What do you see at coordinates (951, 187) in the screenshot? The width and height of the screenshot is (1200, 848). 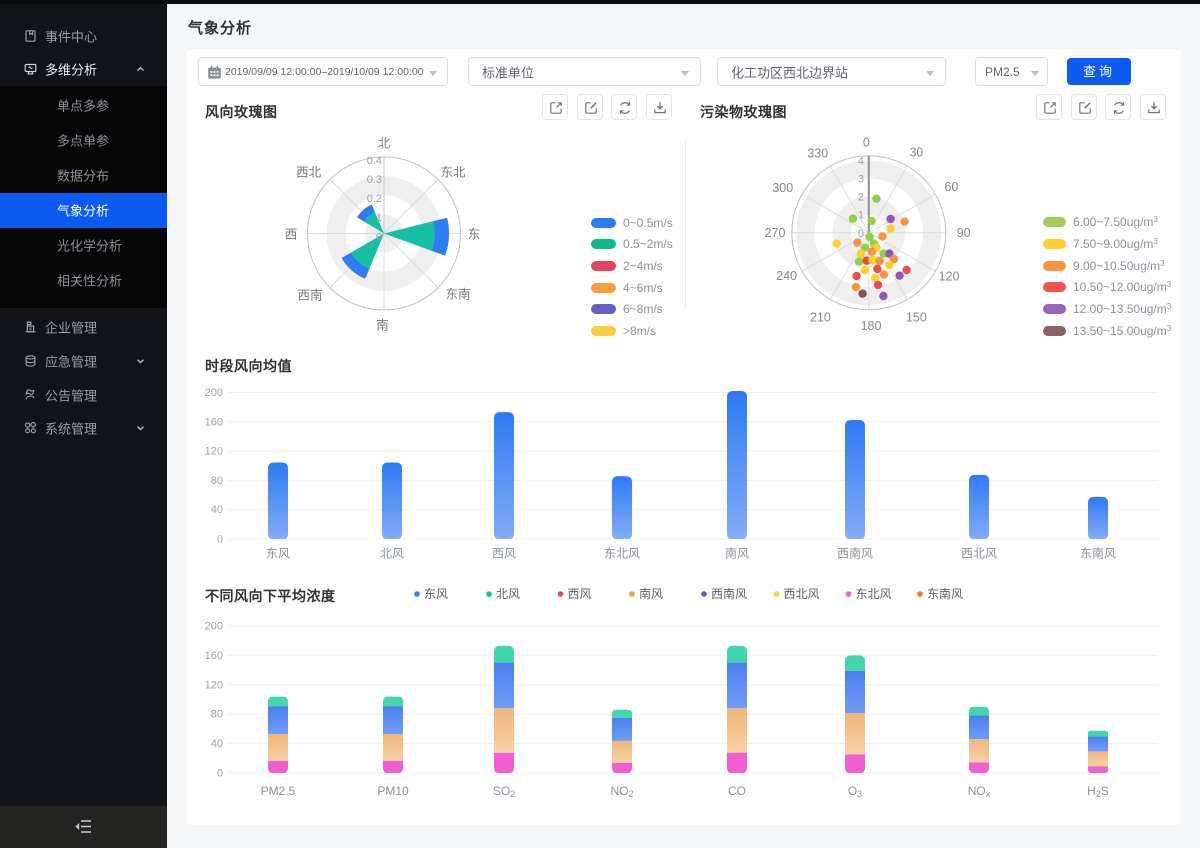 I see `svg-text: 60` at bounding box center [951, 187].